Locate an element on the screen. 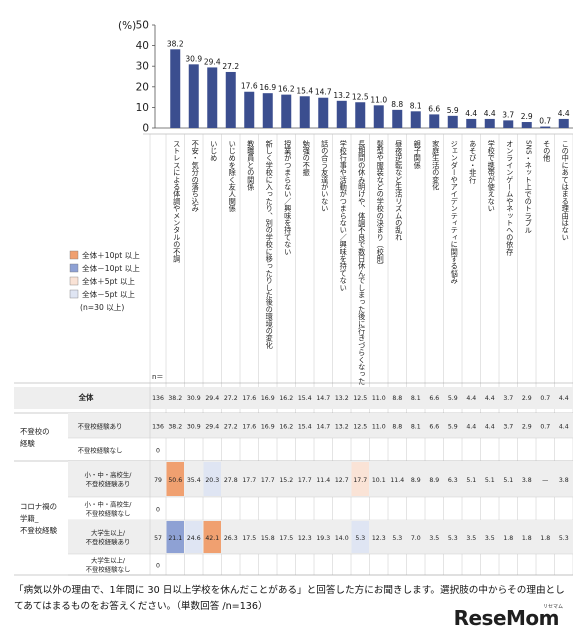  total-row-cell: 14.7 is located at coordinates (323, 398).